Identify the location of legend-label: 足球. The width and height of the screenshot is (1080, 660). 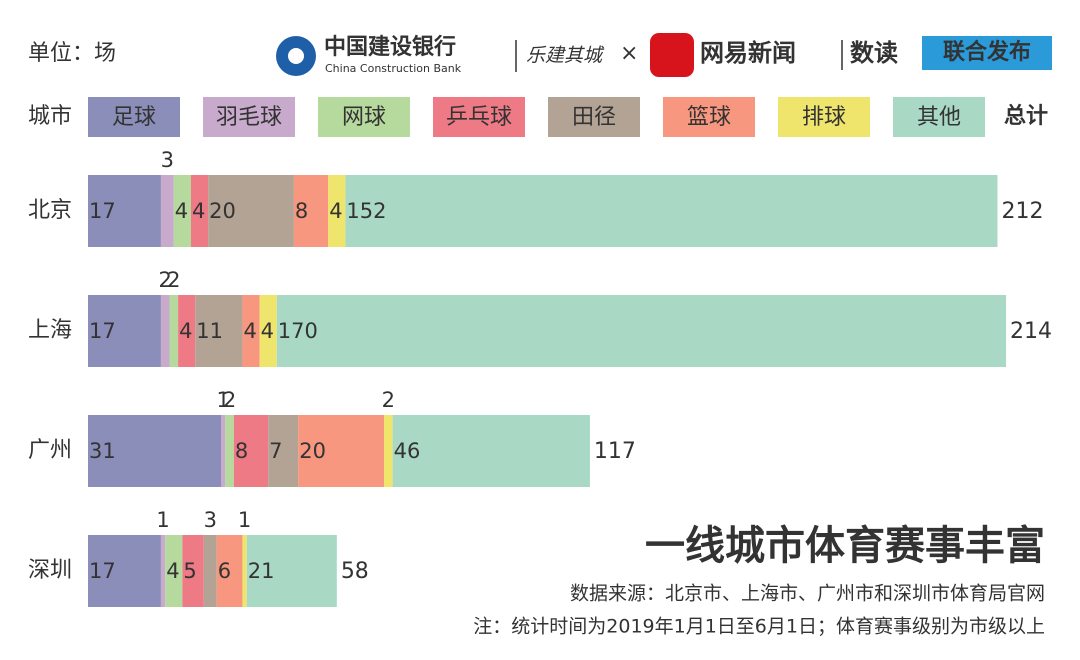
(134, 117).